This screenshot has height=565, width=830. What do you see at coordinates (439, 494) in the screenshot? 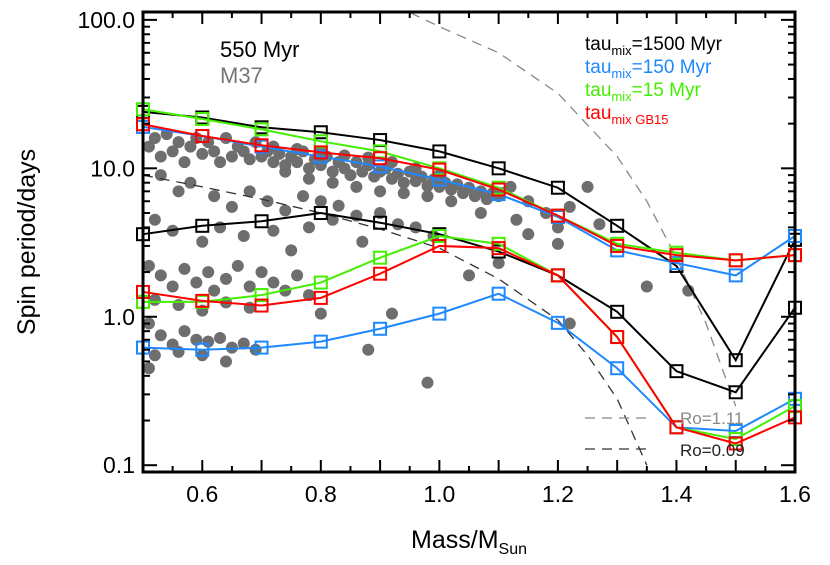
I see `x-tick-label: 1.0` at bounding box center [439, 494].